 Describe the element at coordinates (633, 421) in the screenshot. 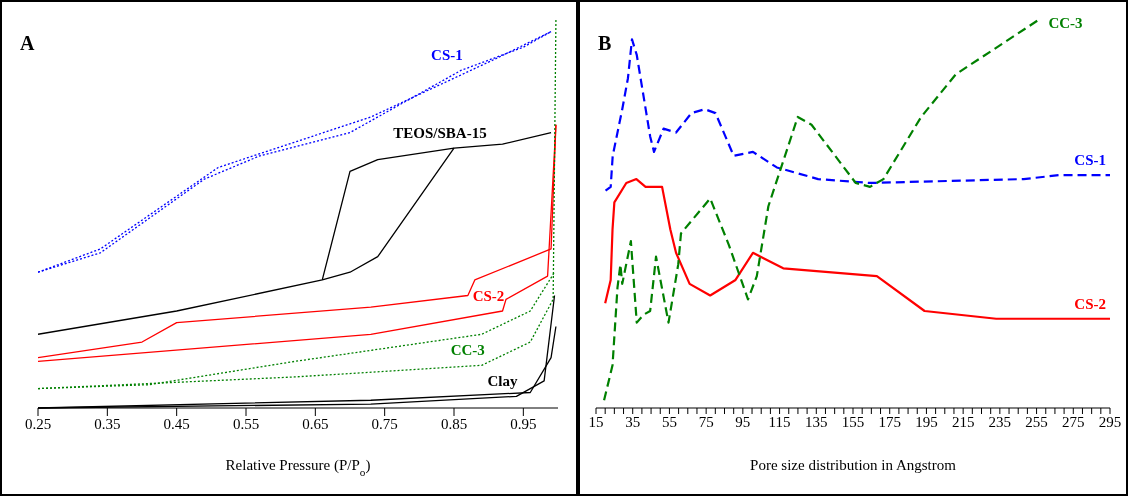

I see `x-tick-label: 35` at that location.